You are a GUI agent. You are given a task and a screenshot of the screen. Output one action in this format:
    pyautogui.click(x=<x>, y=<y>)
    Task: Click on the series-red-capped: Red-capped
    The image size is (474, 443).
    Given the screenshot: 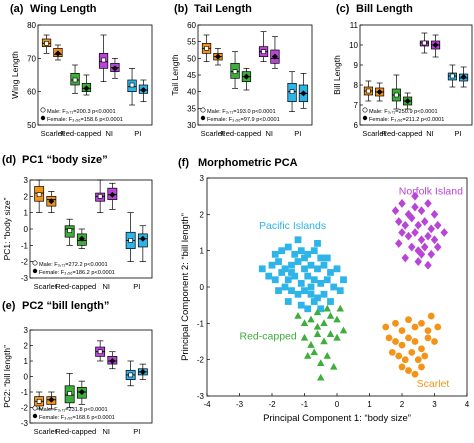 What is the action you would take?
    pyautogui.click(x=294, y=342)
    